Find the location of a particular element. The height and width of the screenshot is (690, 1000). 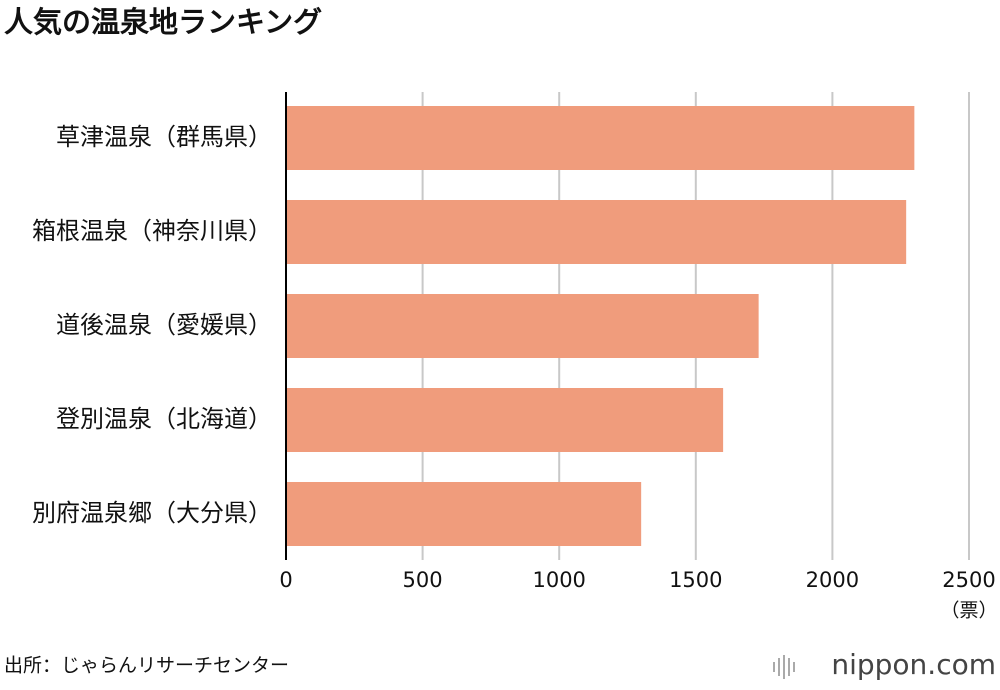

x-tick-label: 2500 is located at coordinates (968, 580).